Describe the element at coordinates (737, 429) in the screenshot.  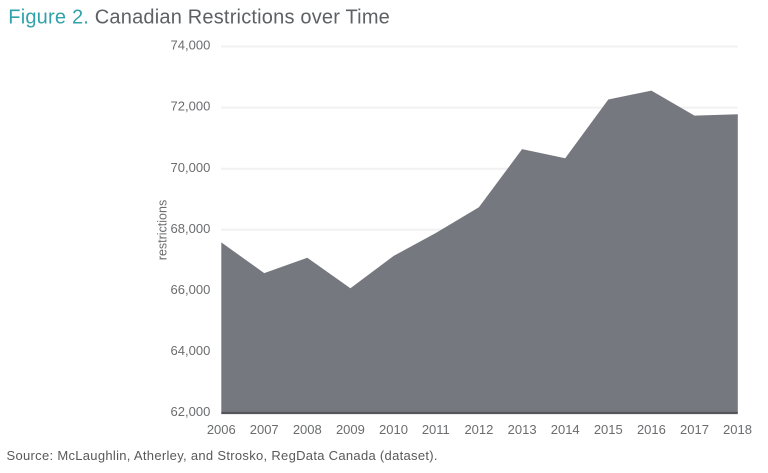
I see `svg-text: 2018` at that location.